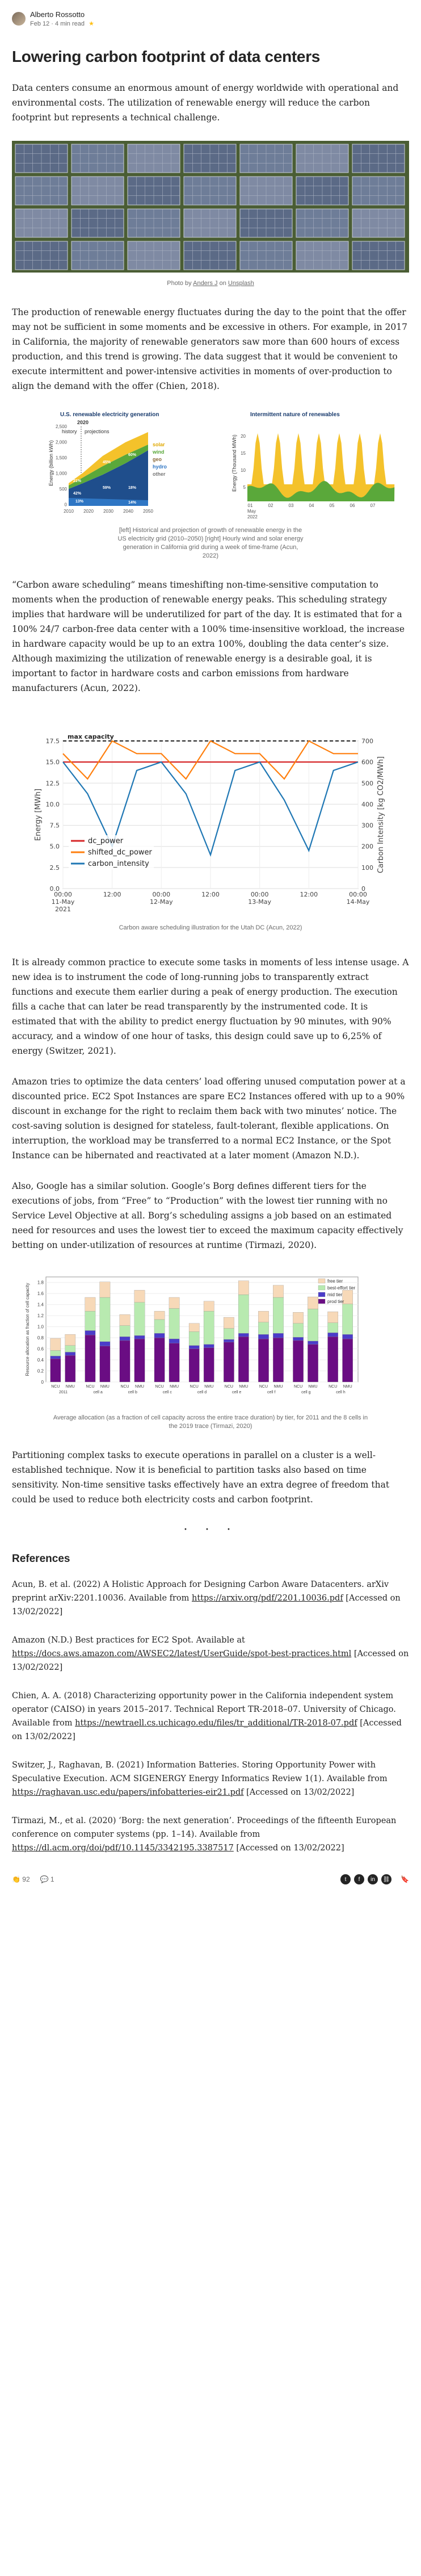 Image resolution: width=421 pixels, height=2576 pixels. I want to click on group-label: cell c, so click(167, 1392).